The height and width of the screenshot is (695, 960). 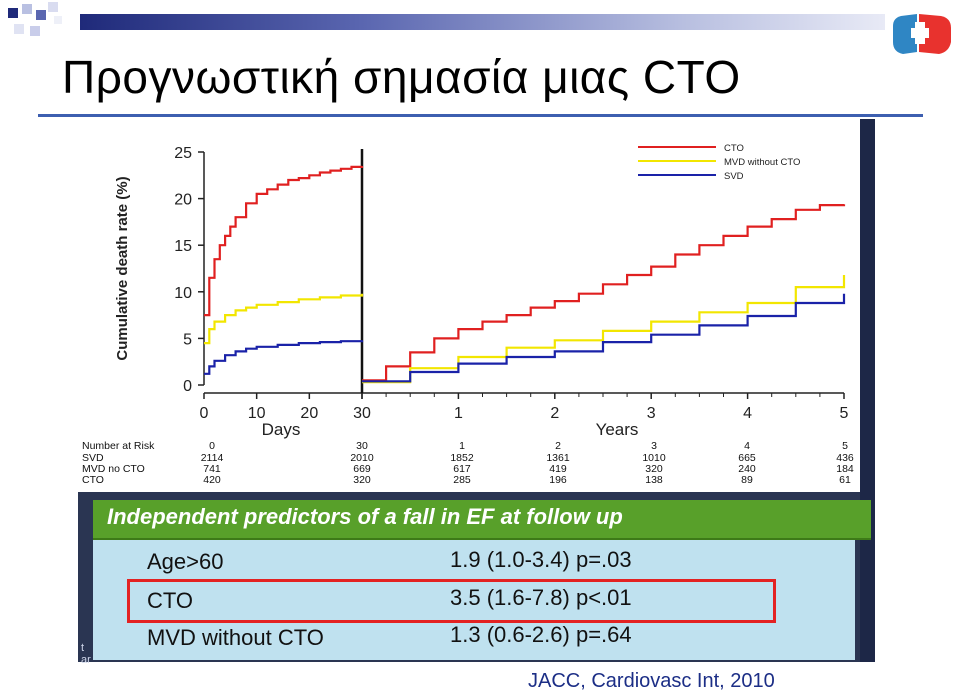 What do you see at coordinates (651, 681) in the screenshot?
I see `citation: JACC, Cardiovasc Int, 2010` at bounding box center [651, 681].